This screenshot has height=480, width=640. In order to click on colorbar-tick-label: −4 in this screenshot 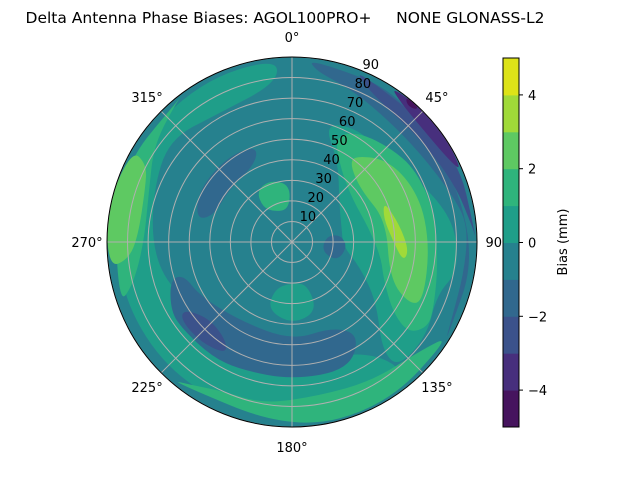, I will do `click(537, 391)`.